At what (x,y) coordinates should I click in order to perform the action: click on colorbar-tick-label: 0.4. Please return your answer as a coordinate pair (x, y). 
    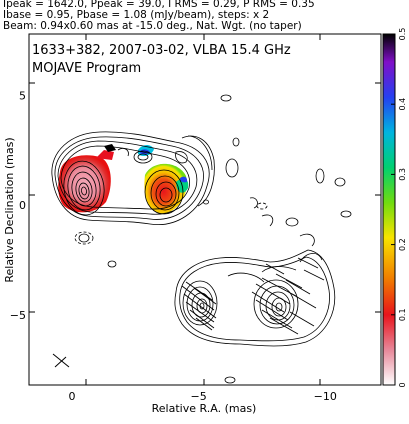
    Looking at the image, I should click on (402, 104).